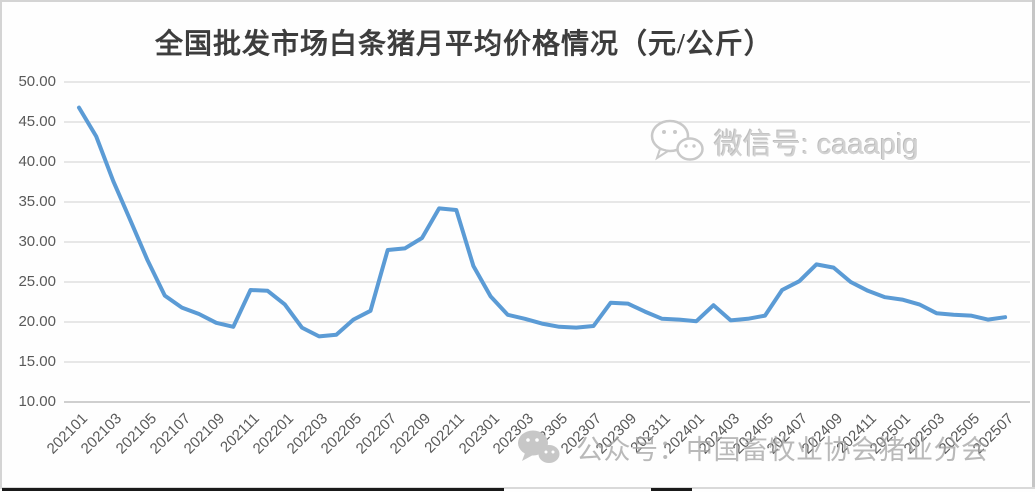 The width and height of the screenshot is (1035, 492). What do you see at coordinates (539, 446) in the screenshot?
I see `wechat-icon-solid` at bounding box center [539, 446].